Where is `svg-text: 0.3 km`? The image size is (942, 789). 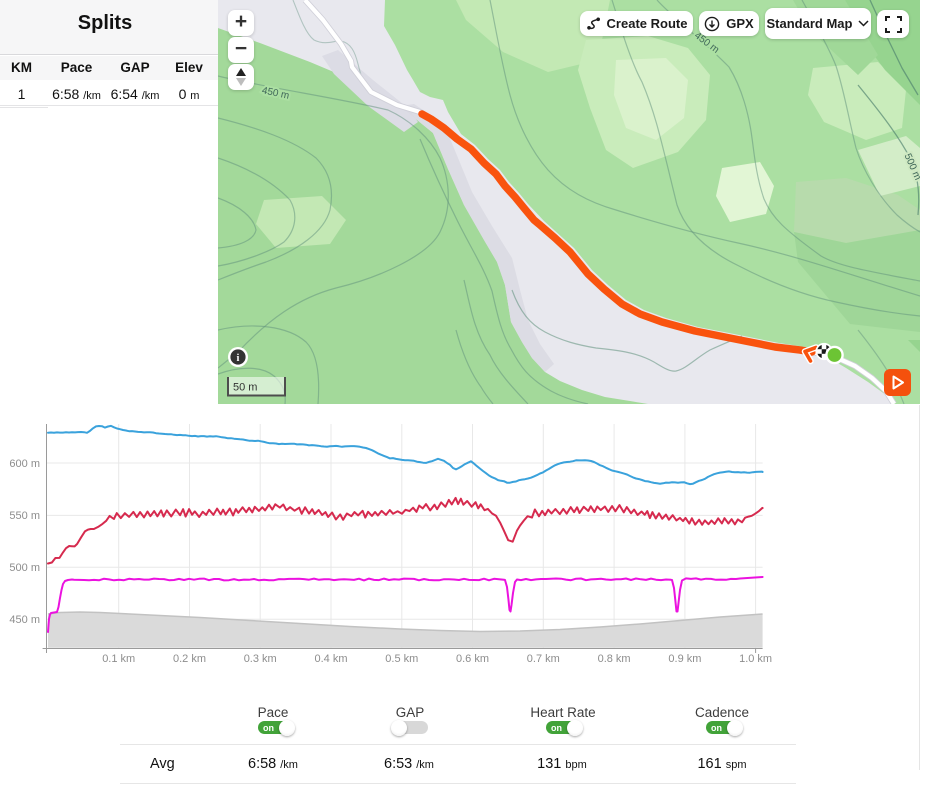
svg-text: 0.3 km is located at coordinates (260, 659).